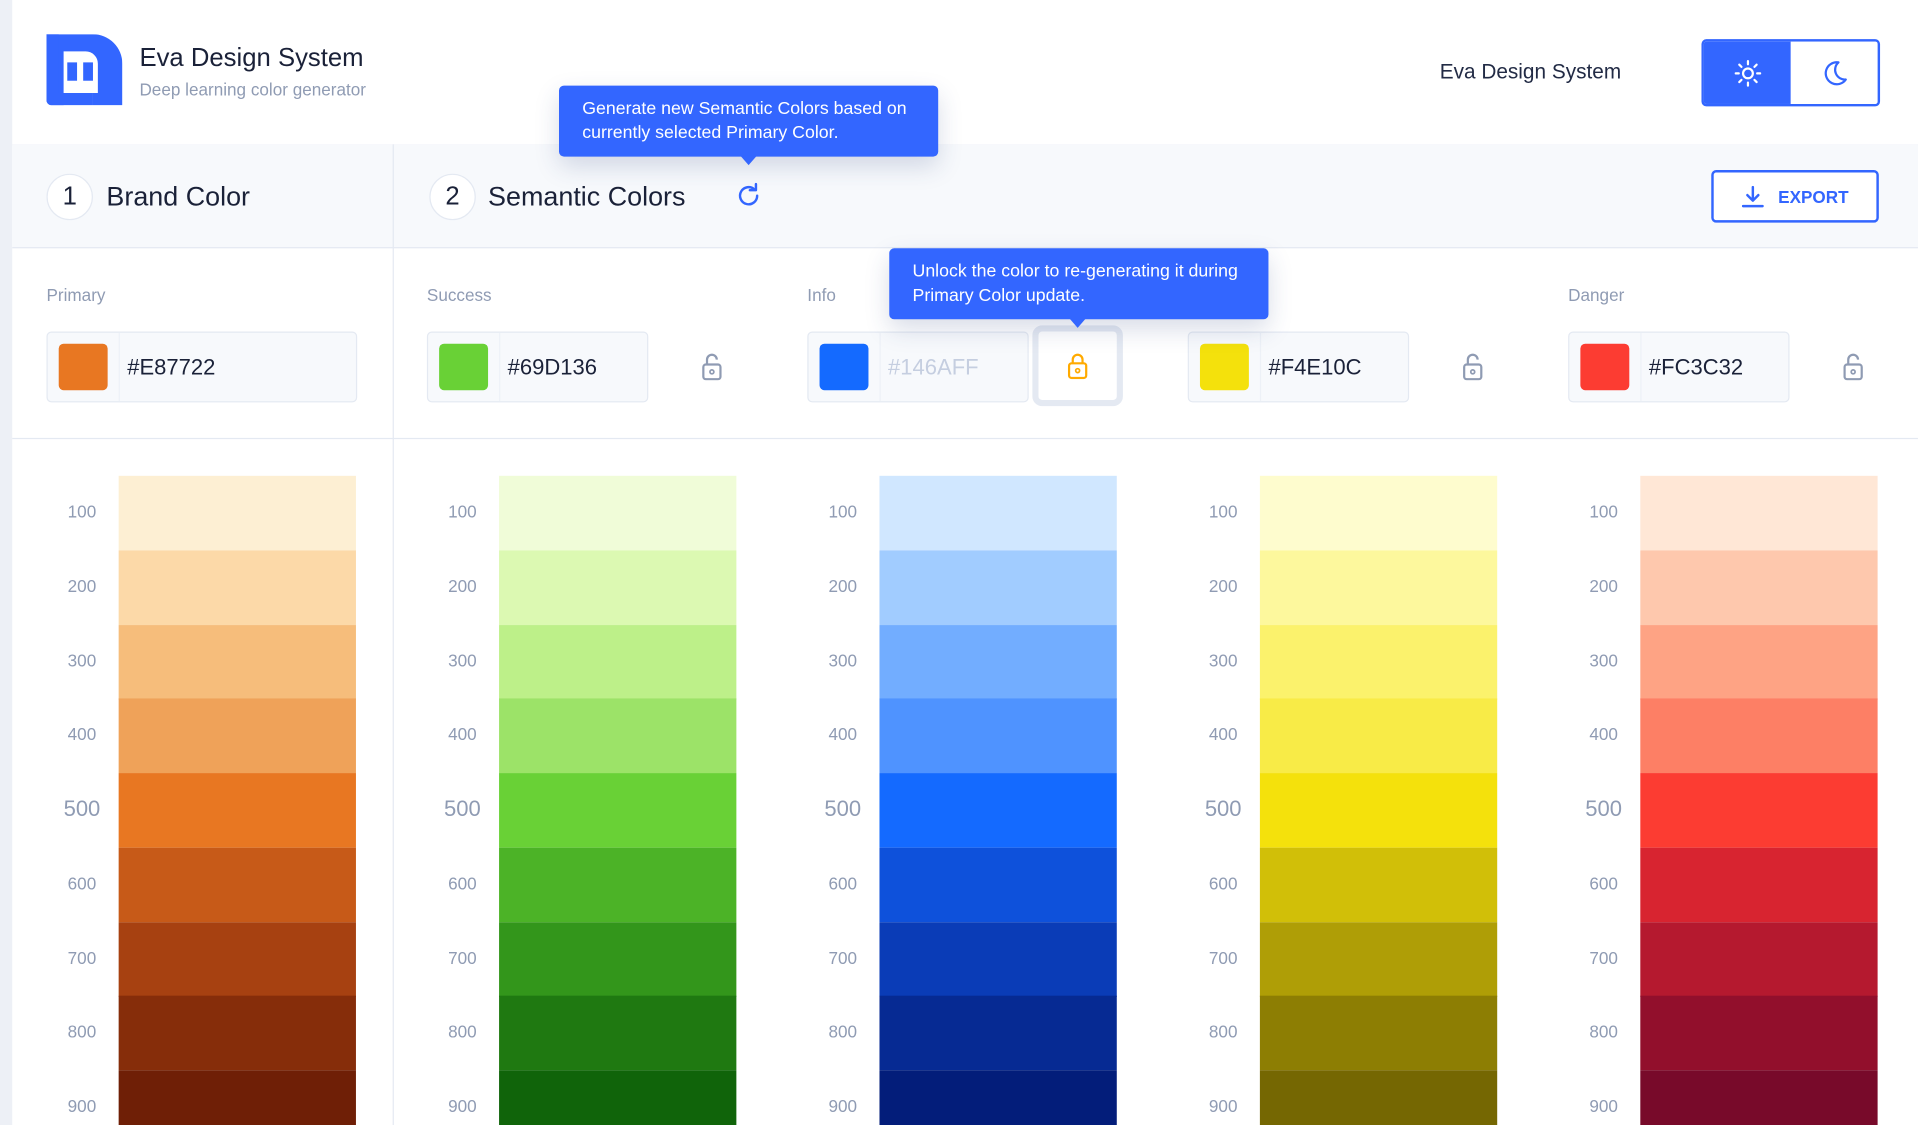 The width and height of the screenshot is (1918, 1125). What do you see at coordinates (178, 196) in the screenshot?
I see `brand-color-heading: Brand Color` at bounding box center [178, 196].